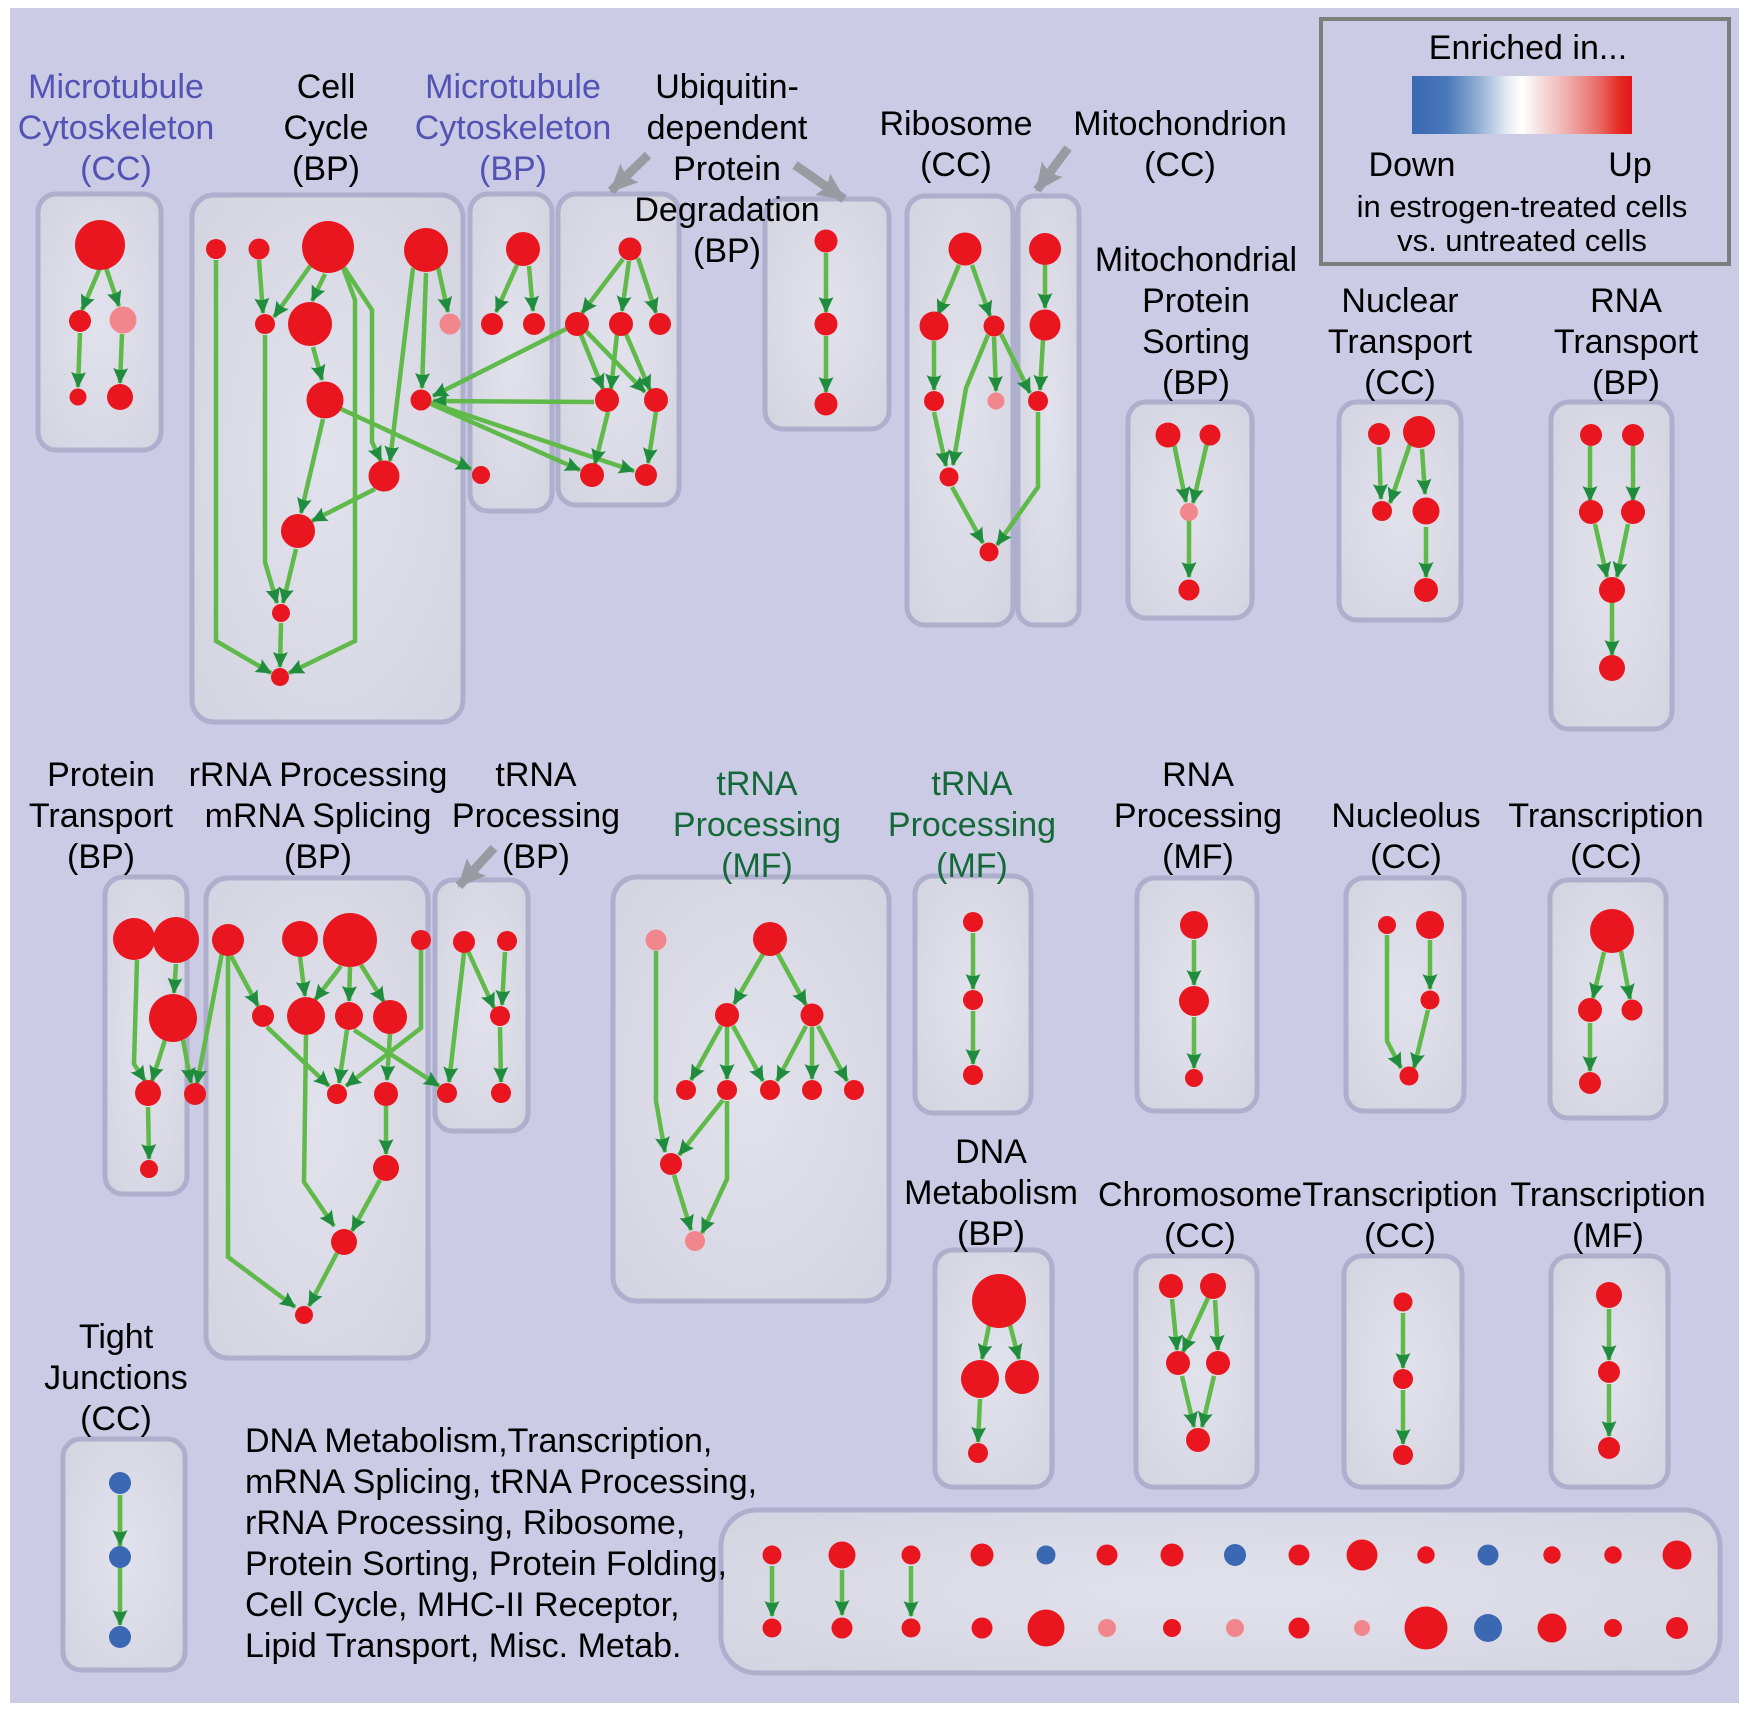 The image size is (1750, 1715). I want to click on svg-text: rRNA Processing, Ribosome,, so click(465, 1523).